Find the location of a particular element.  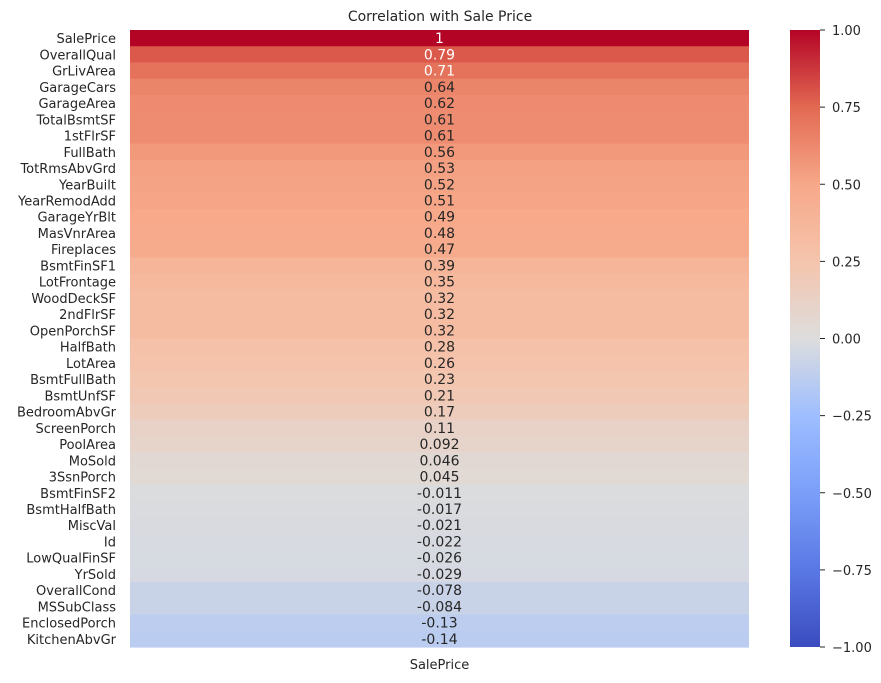

colorbar is located at coordinates (805, 338).